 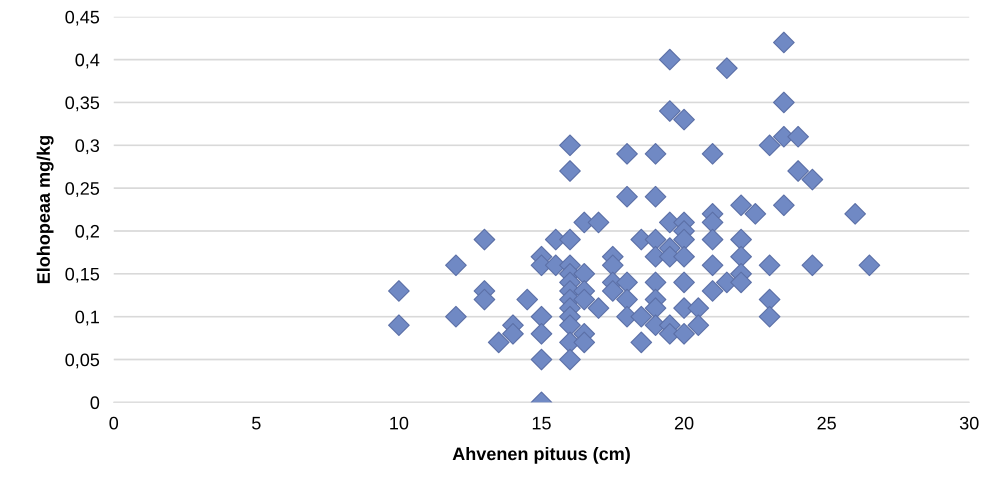 I want to click on y-tick-label: 0, so click(x=95, y=403).